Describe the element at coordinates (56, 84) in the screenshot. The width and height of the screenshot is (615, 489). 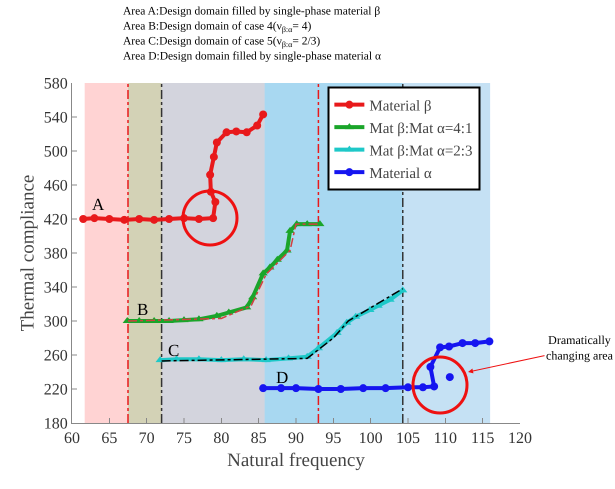
I see `y-tick-label: 580` at that location.